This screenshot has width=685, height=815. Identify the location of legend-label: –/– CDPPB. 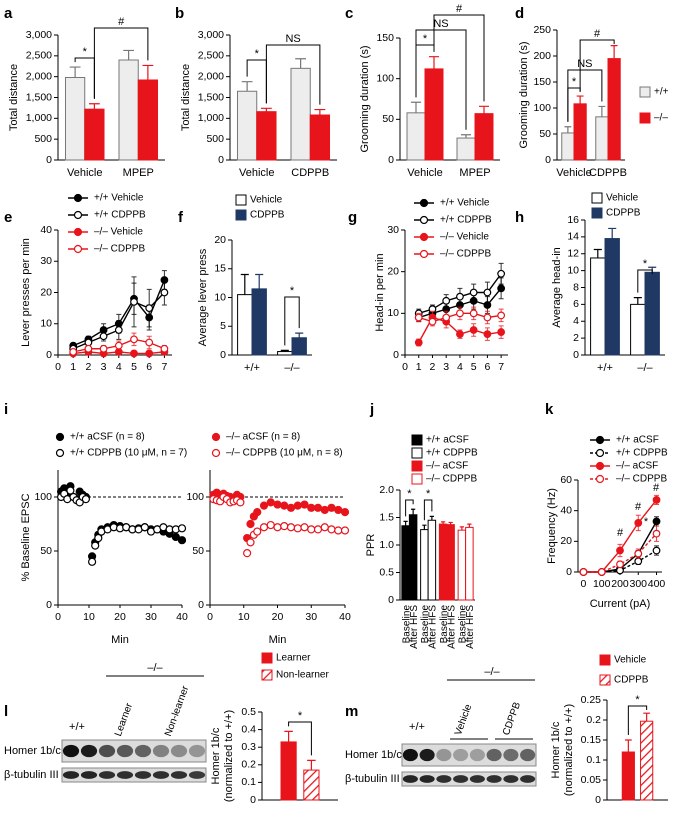
(465, 254).